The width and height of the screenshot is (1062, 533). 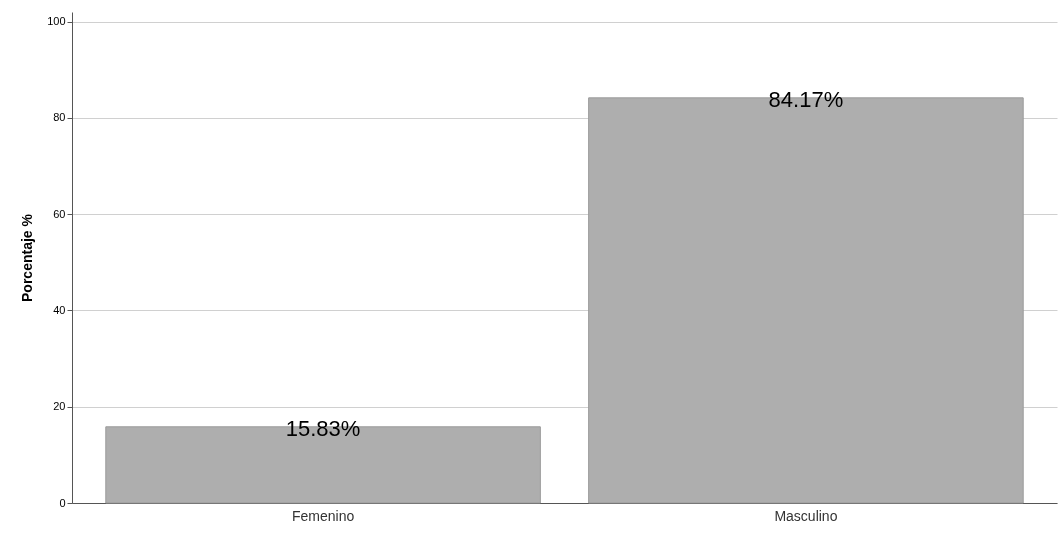 What do you see at coordinates (59, 213) in the screenshot?
I see `y-tick-label: 60` at bounding box center [59, 213].